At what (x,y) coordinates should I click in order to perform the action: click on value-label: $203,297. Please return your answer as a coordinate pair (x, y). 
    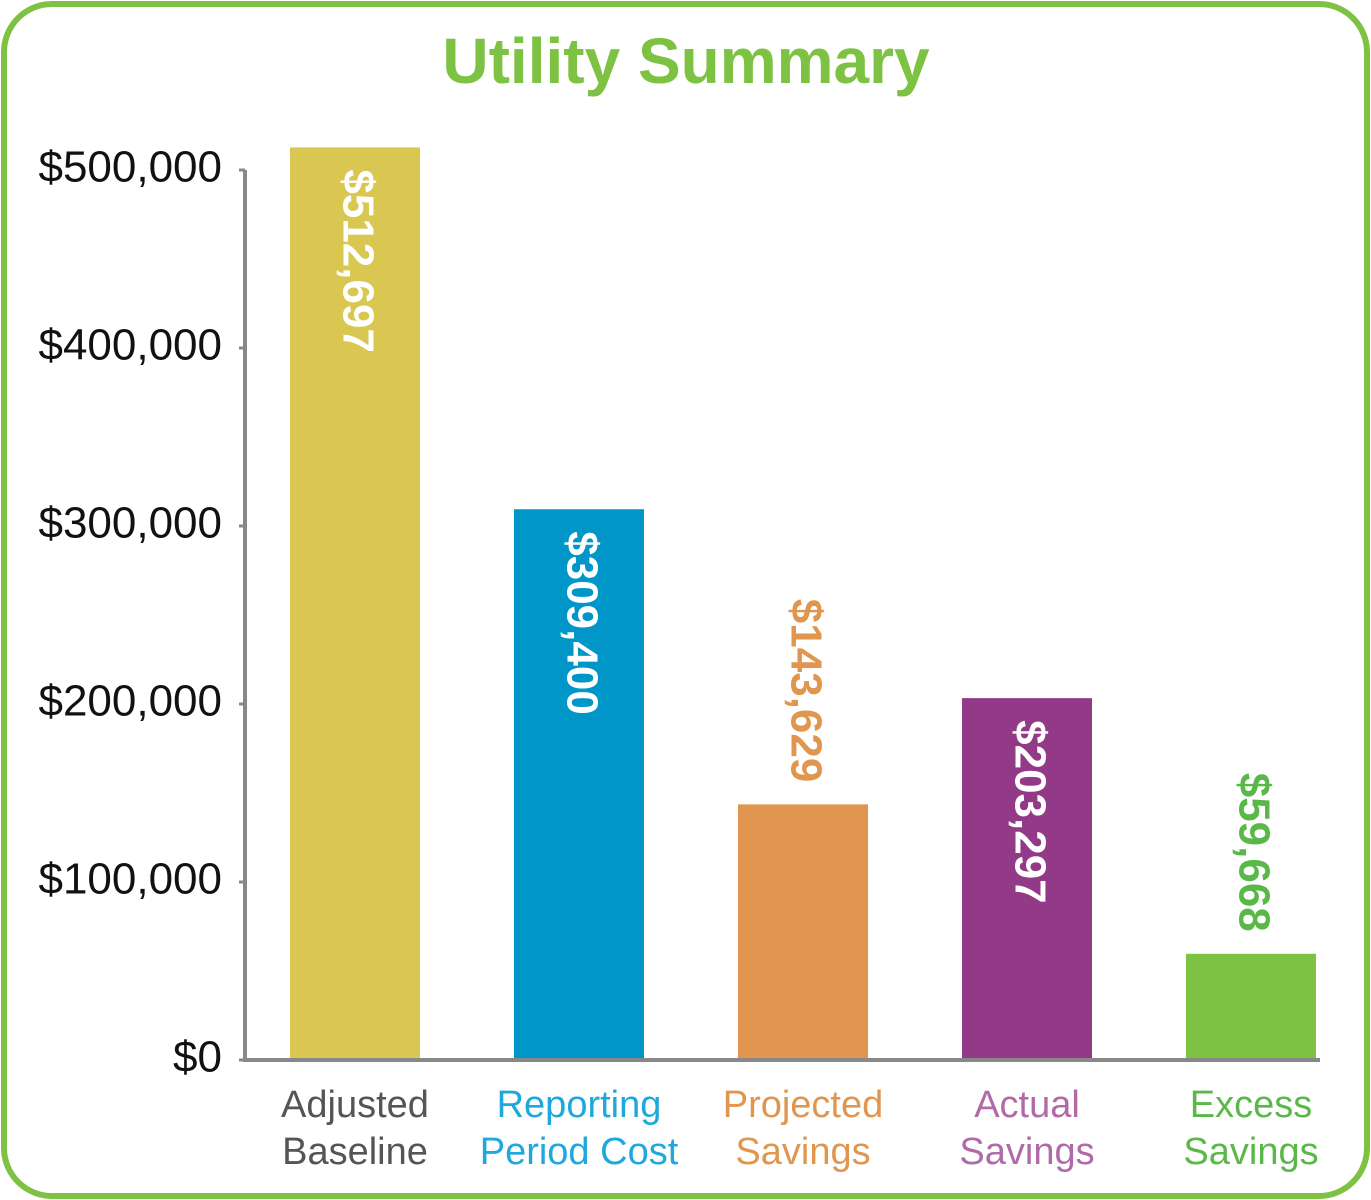
    Looking at the image, I should click on (1029, 812).